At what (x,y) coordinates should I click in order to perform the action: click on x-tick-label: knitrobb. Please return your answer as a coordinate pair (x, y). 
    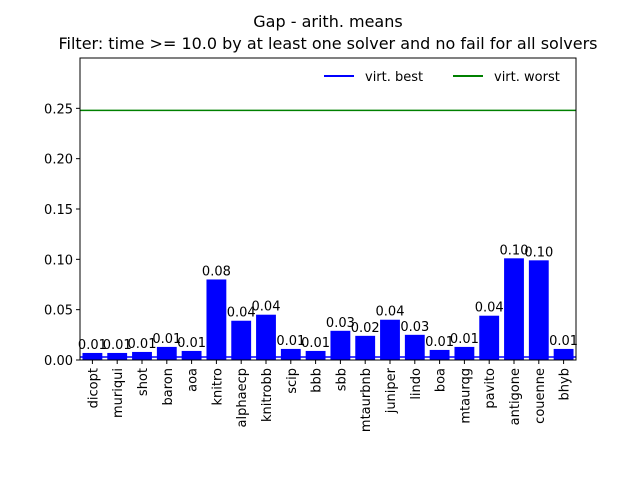
    Looking at the image, I should click on (267, 395).